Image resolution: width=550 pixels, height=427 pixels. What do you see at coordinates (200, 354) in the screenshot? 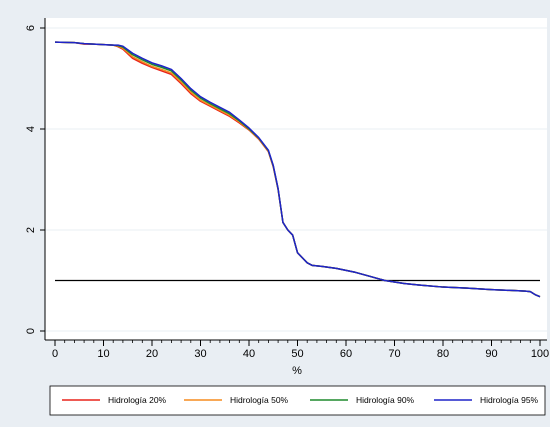
I see `x-tick-label: 30` at bounding box center [200, 354].